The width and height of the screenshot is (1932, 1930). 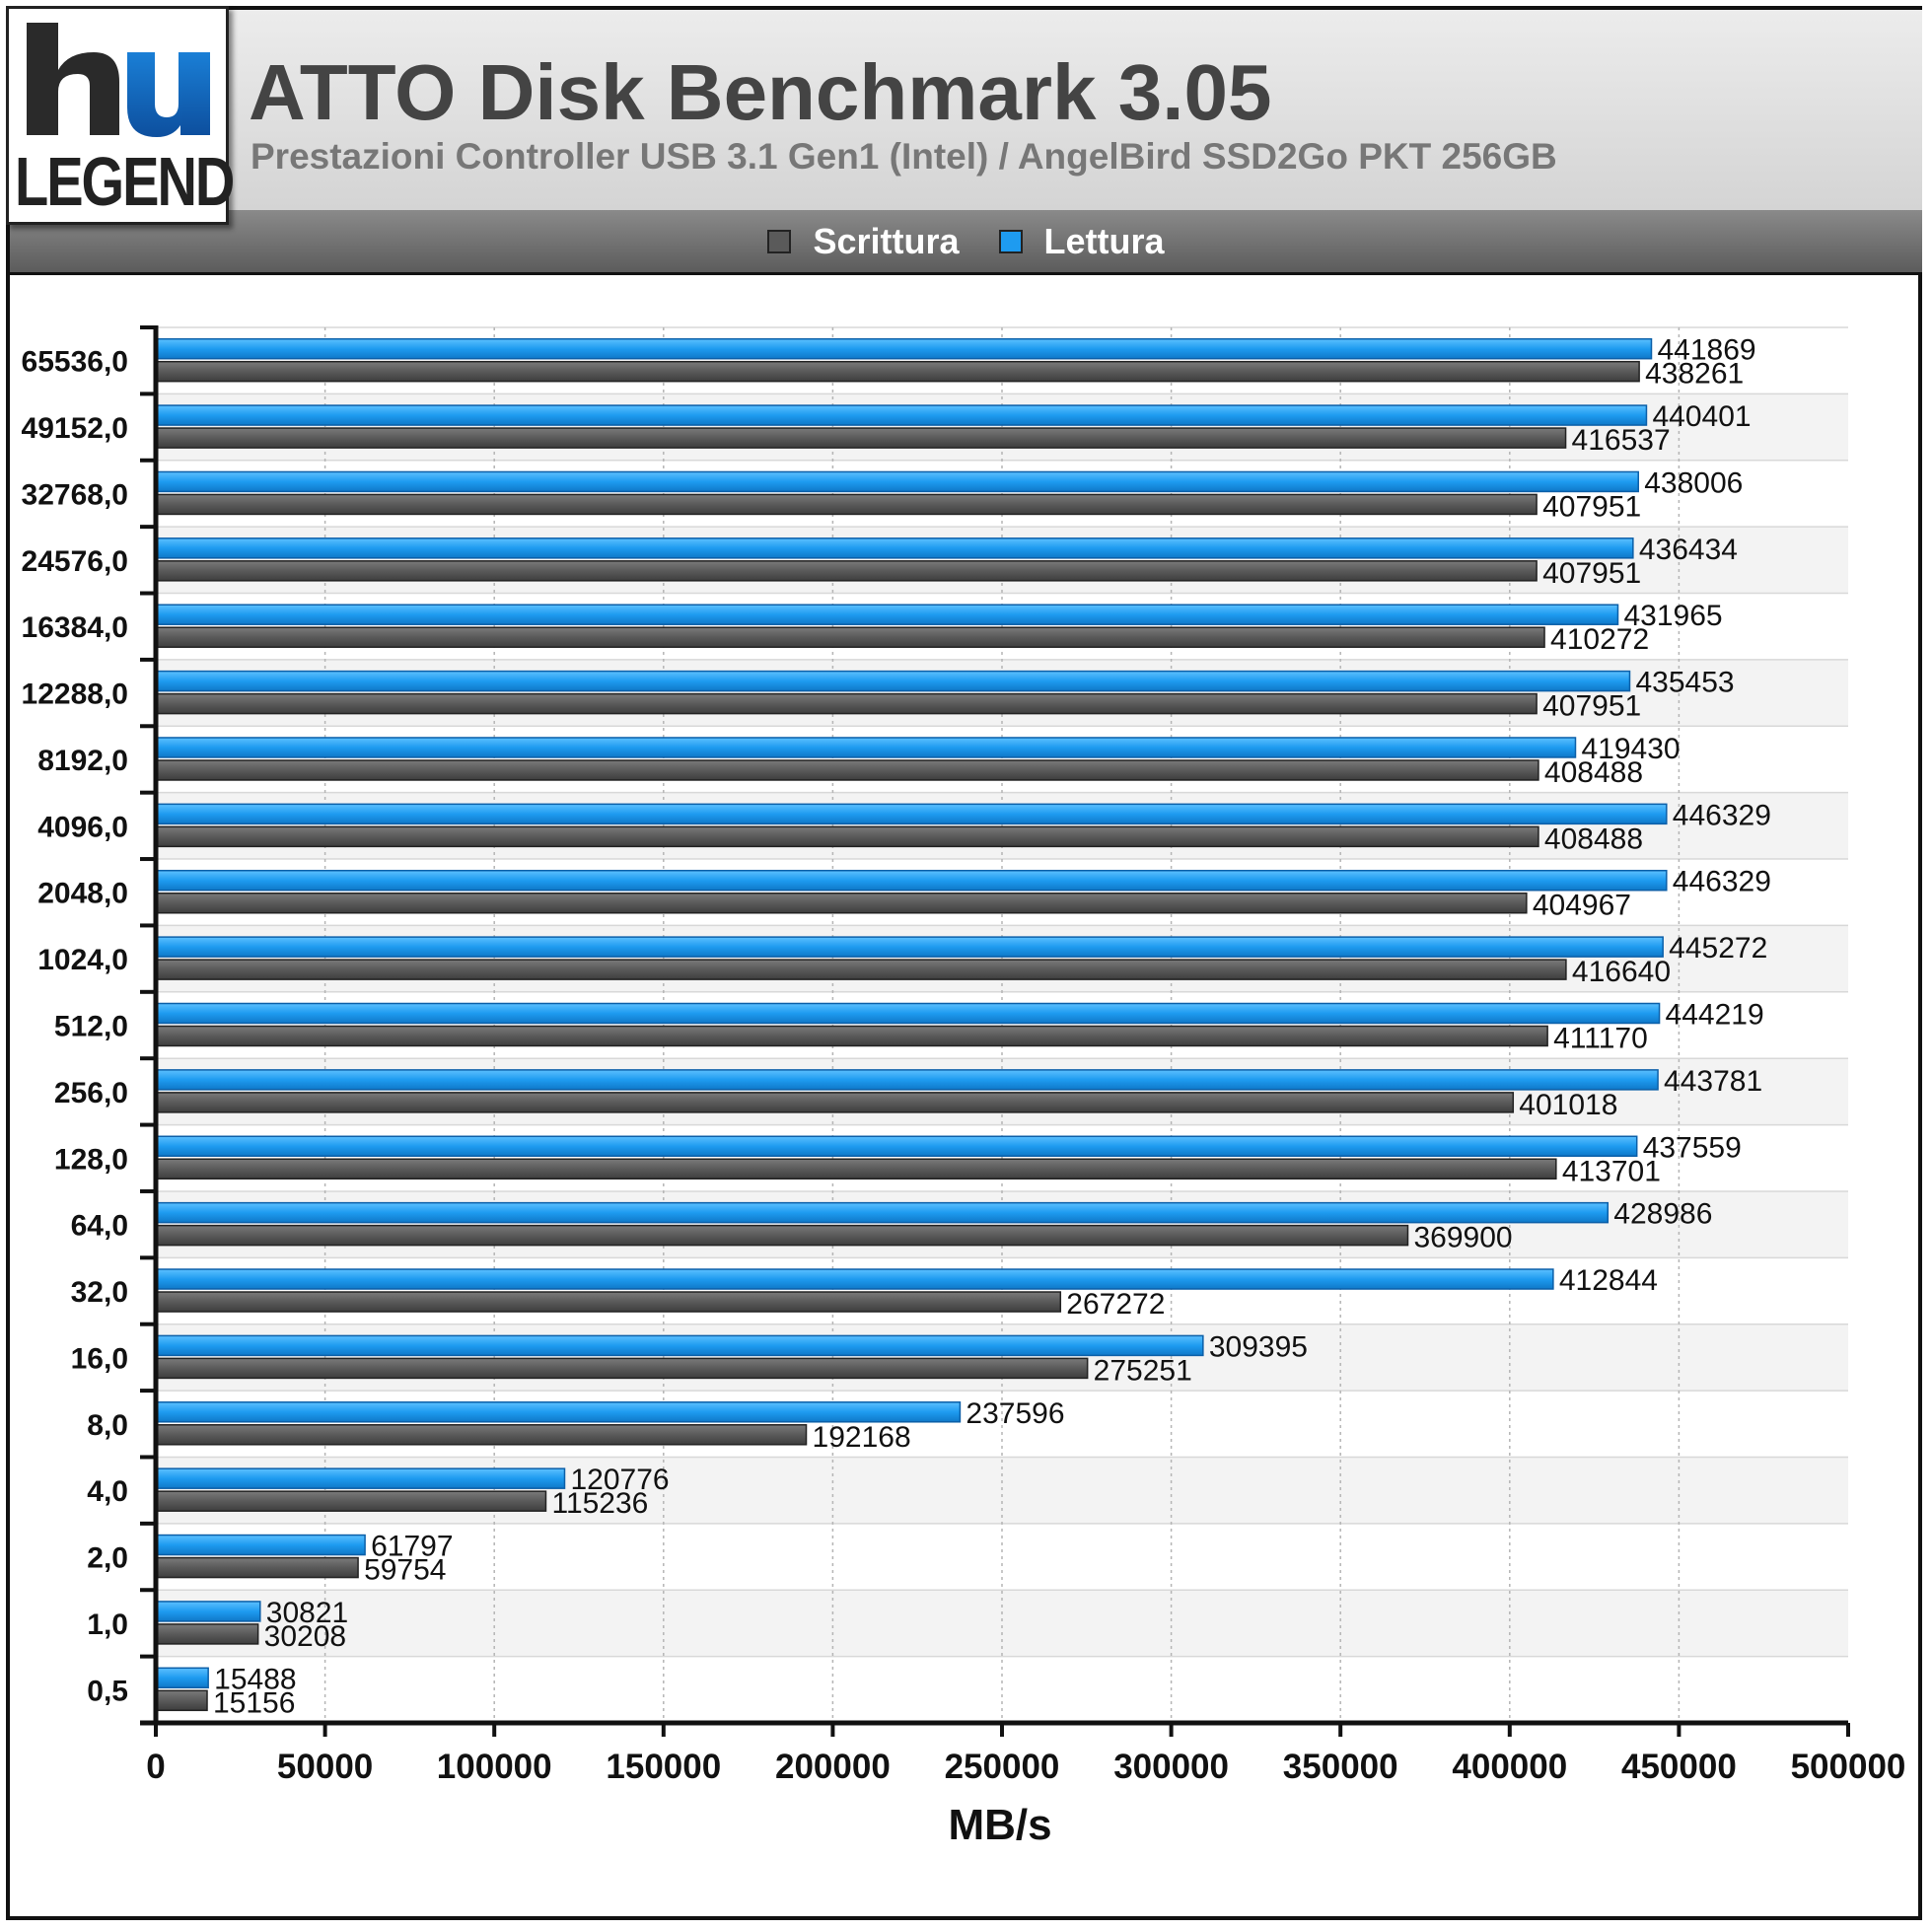 What do you see at coordinates (1689, 550) in the screenshot?
I see `data-label-read: 436434` at bounding box center [1689, 550].